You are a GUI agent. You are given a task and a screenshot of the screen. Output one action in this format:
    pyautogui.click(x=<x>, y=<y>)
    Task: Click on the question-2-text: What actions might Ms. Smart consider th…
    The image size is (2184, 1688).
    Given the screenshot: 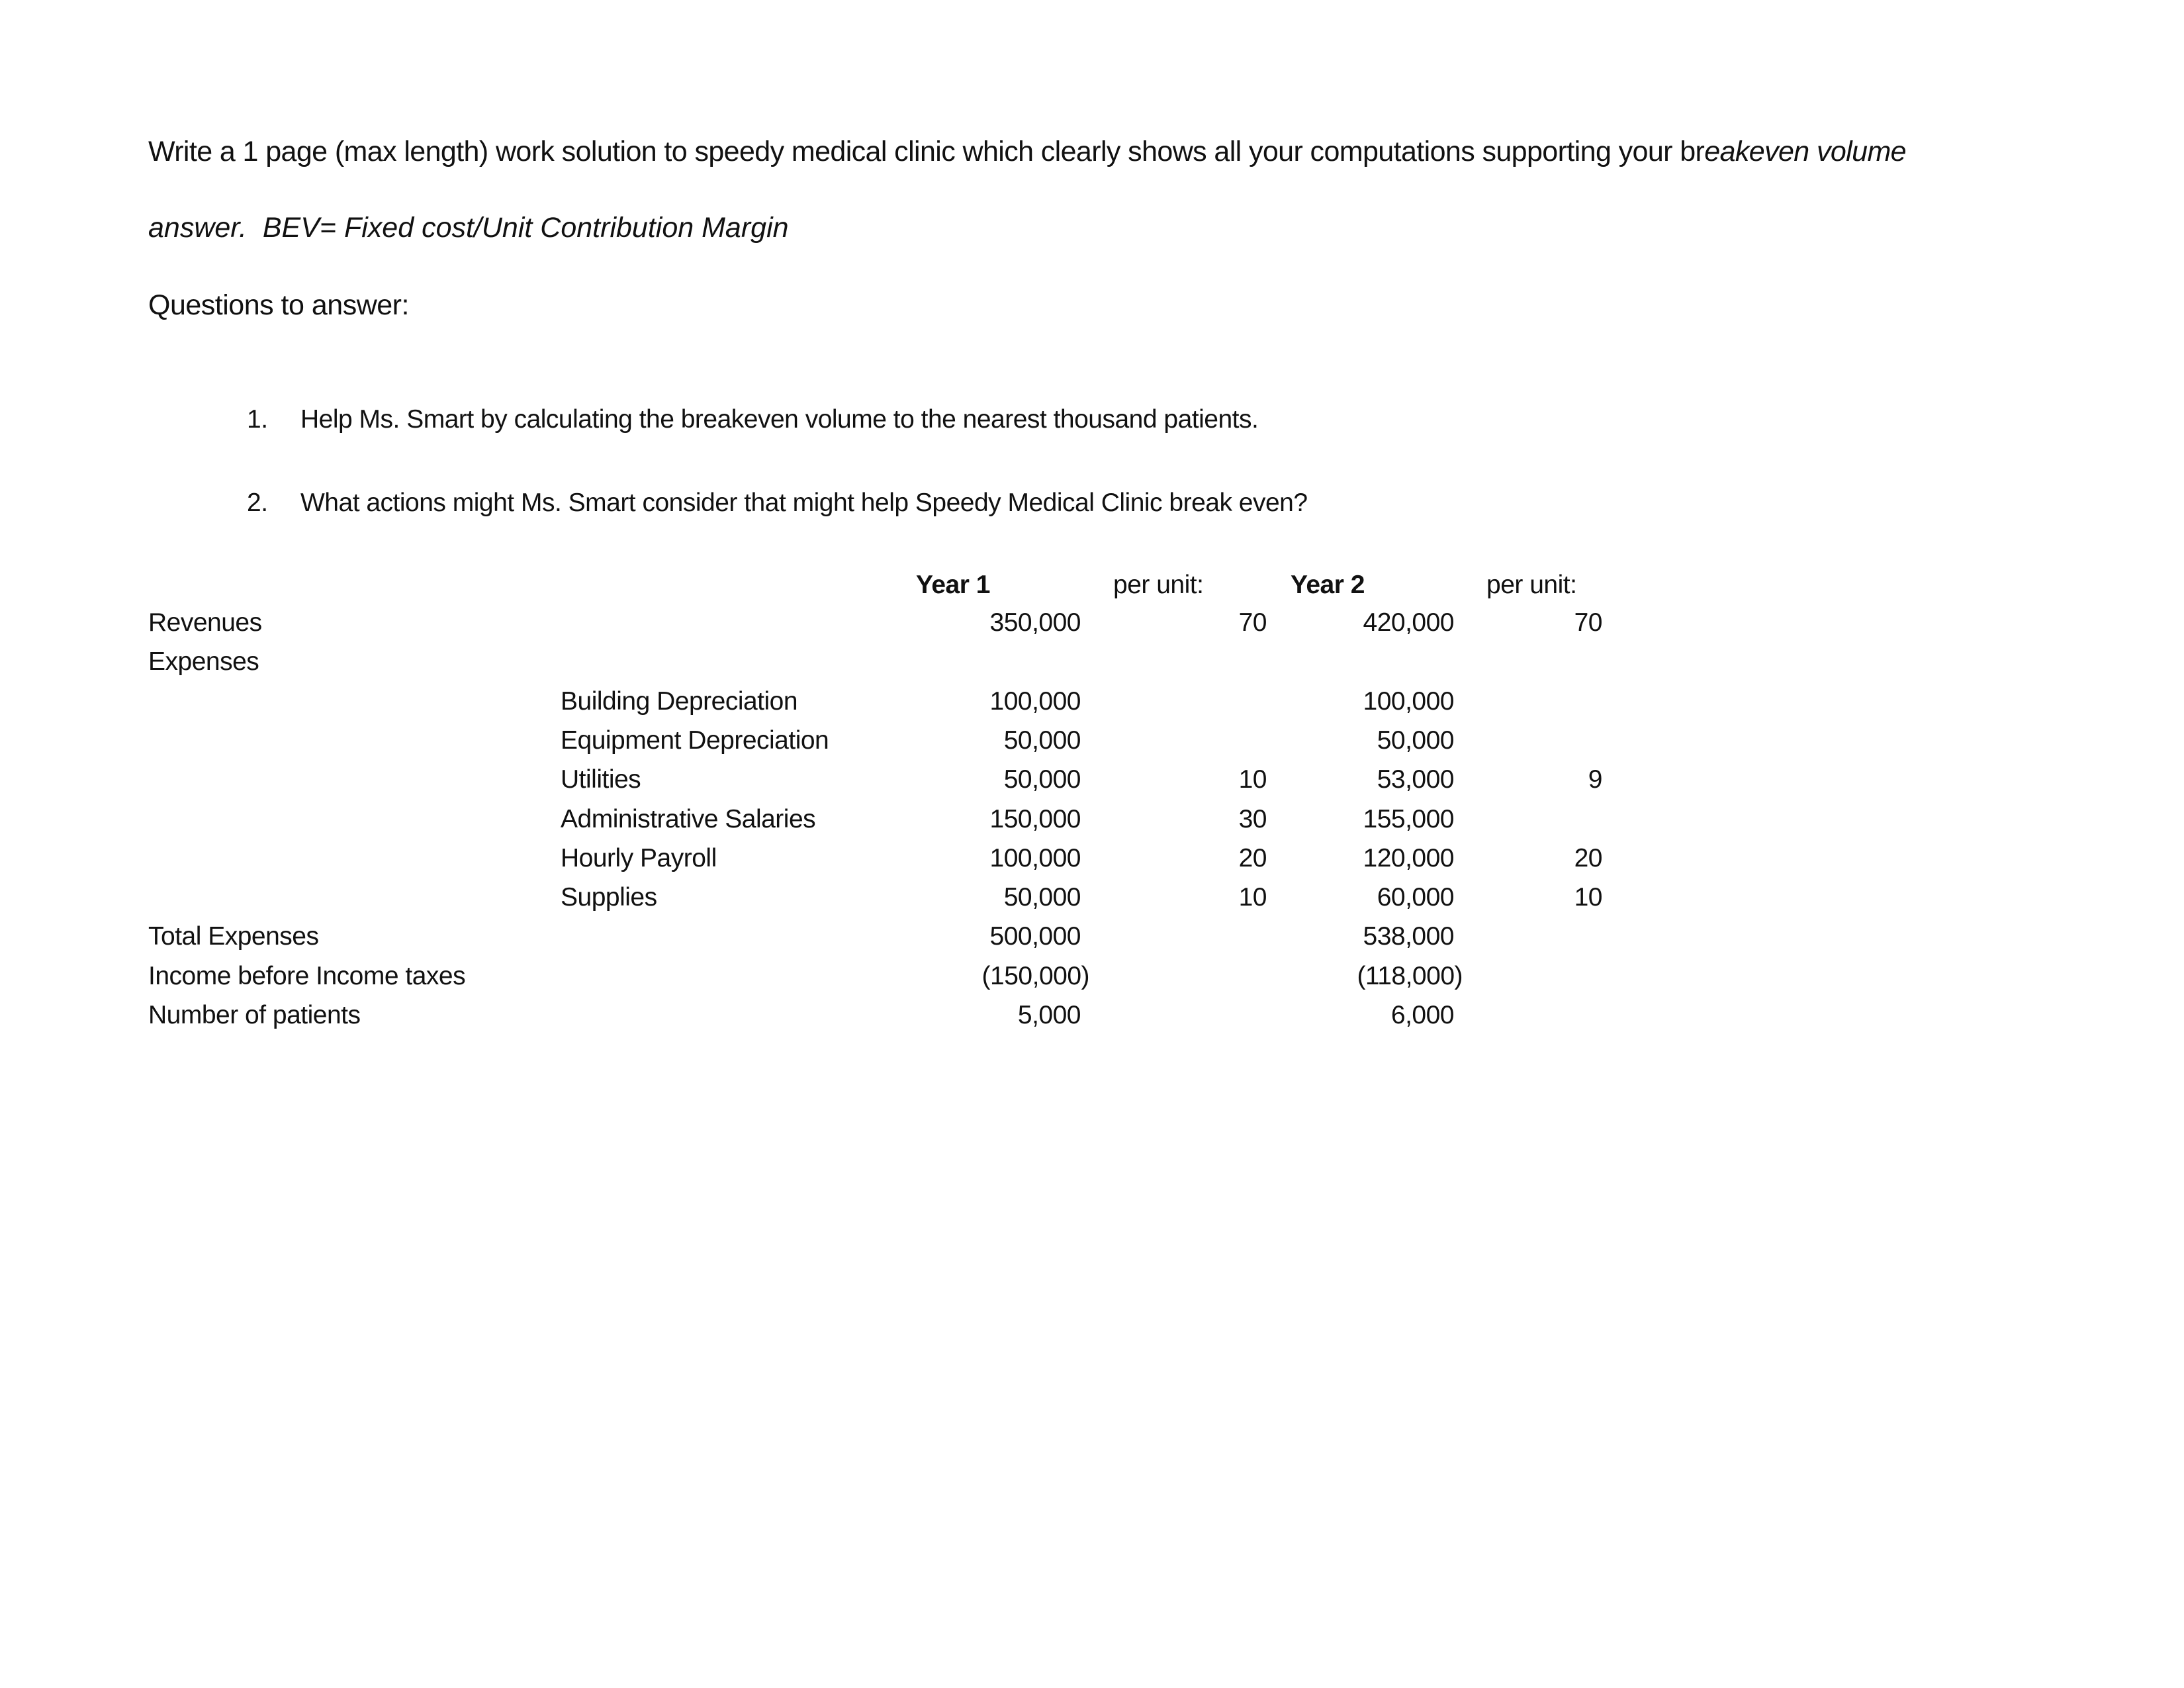 What is the action you would take?
    pyautogui.click(x=804, y=503)
    